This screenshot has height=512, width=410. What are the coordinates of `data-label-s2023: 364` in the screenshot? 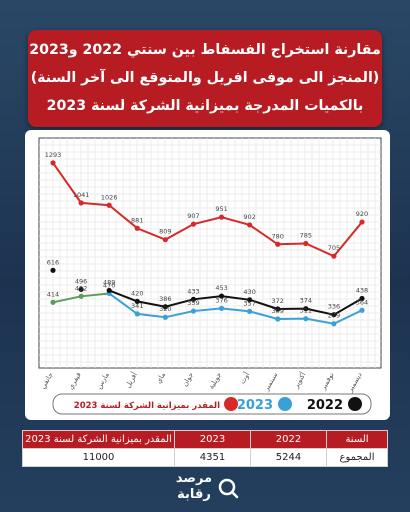 It's located at (362, 302).